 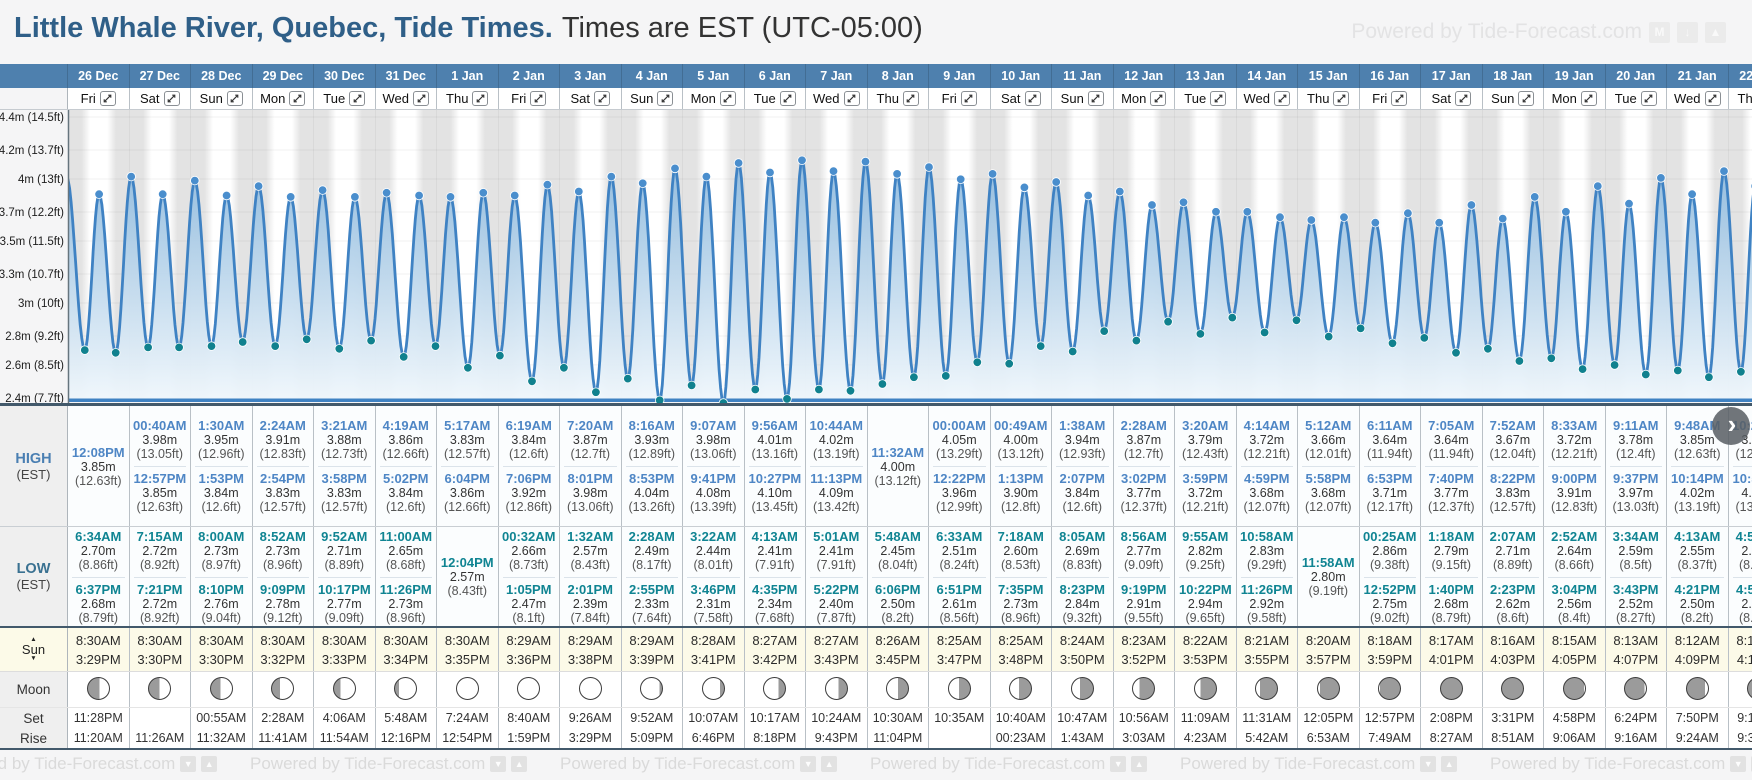 What do you see at coordinates (1575, 718) in the screenshot?
I see `moonset-cell: 4:58PM` at bounding box center [1575, 718].